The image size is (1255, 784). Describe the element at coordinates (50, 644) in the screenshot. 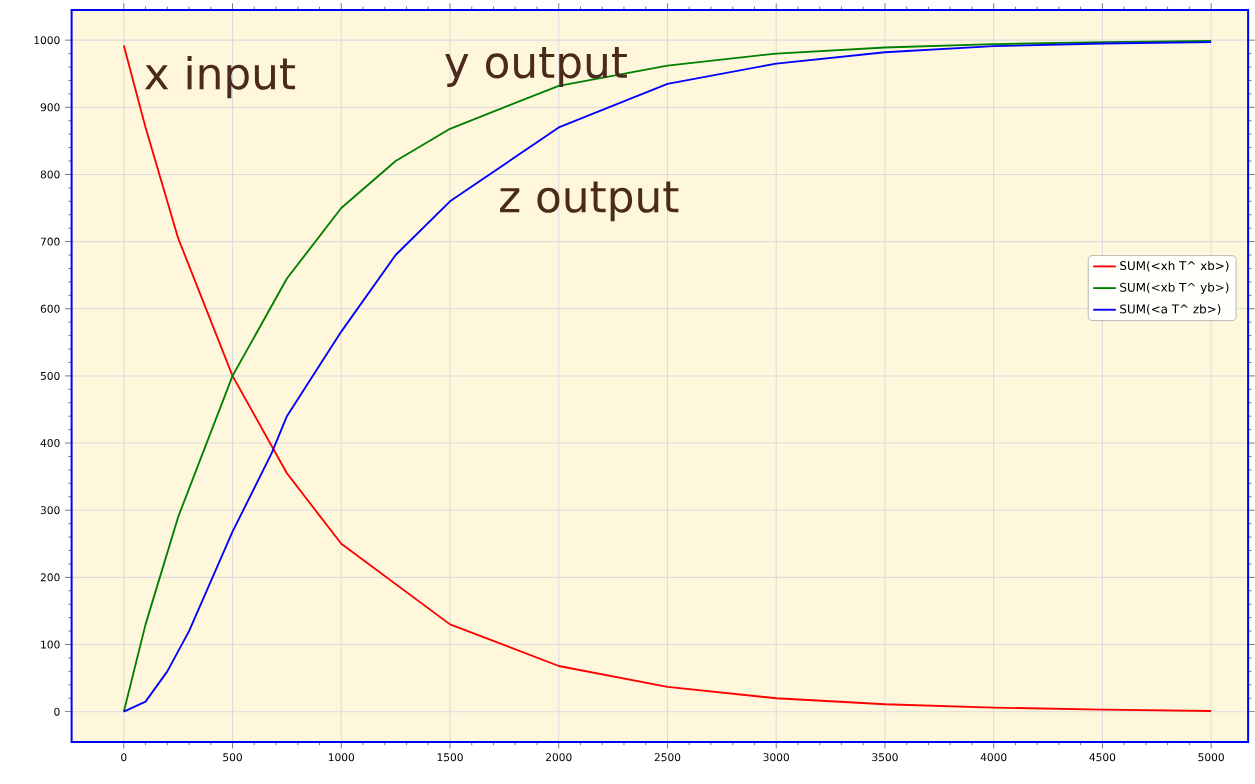

I see `y-tick-label: 100` at that location.